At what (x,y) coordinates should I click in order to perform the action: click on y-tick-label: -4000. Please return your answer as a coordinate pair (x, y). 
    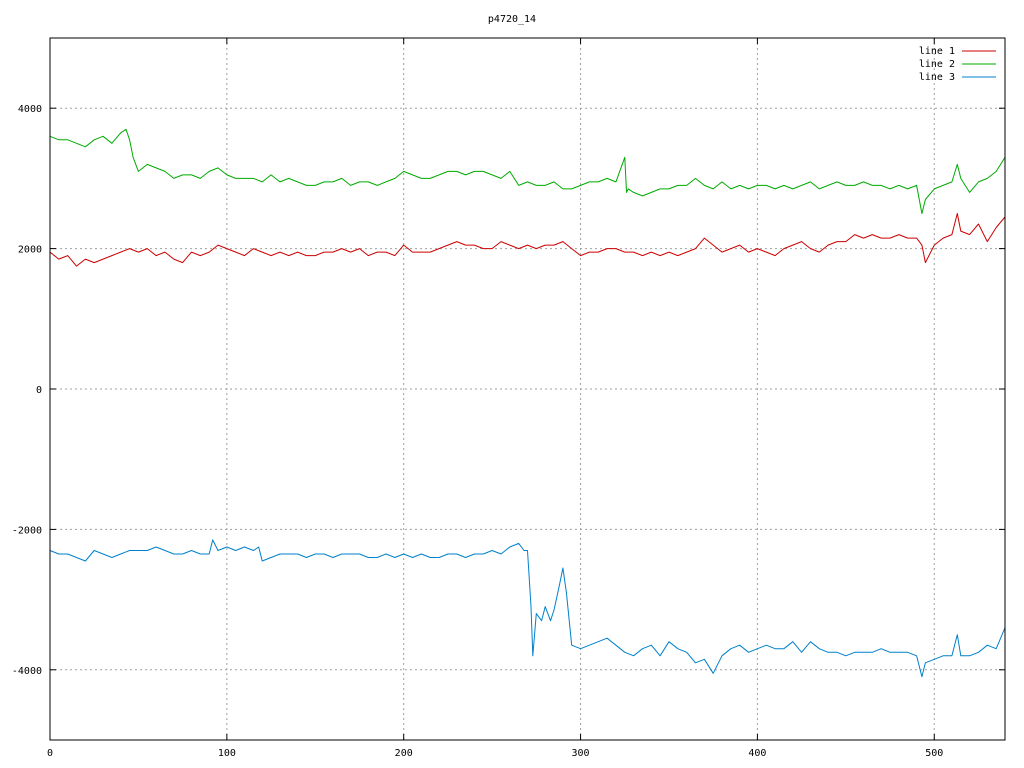
    Looking at the image, I should click on (27, 671).